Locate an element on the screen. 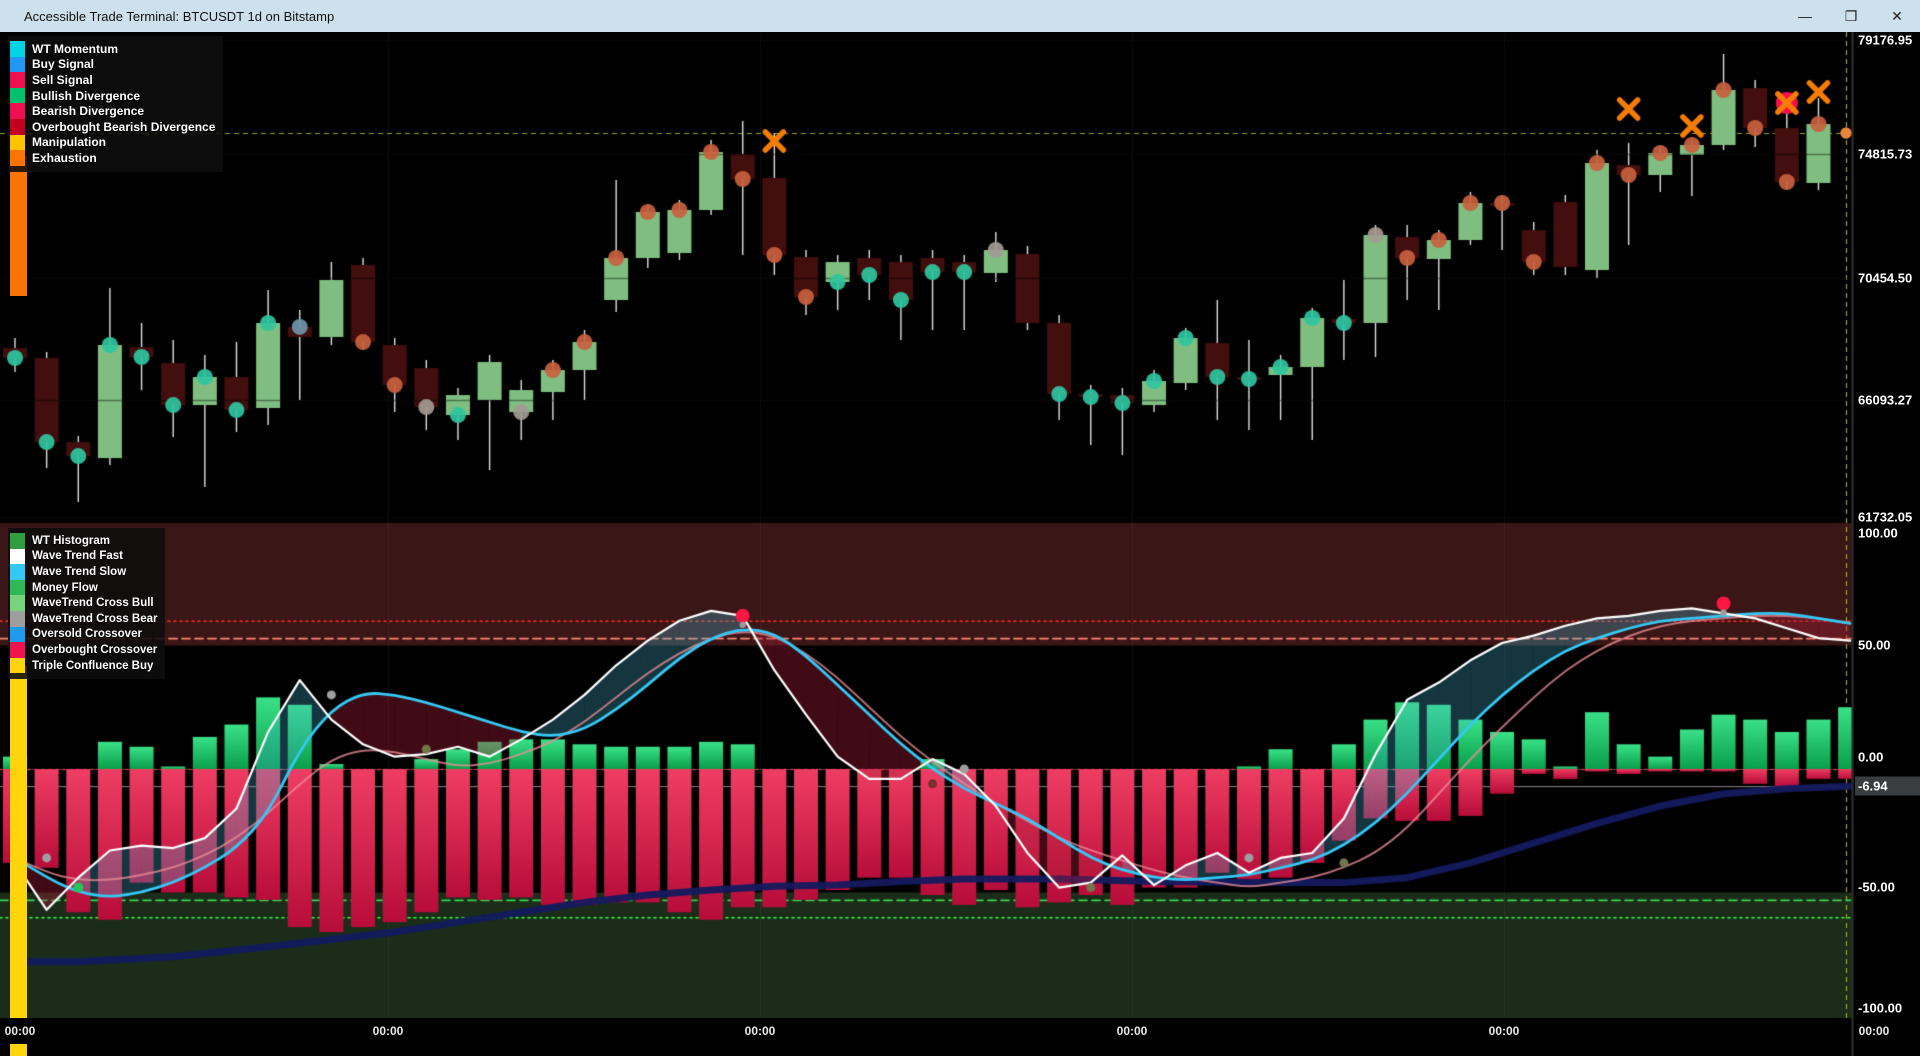 This screenshot has height=1056, width=1920. legend-item-oversold-crossover: Oversold Crossover is located at coordinates (83, 634).